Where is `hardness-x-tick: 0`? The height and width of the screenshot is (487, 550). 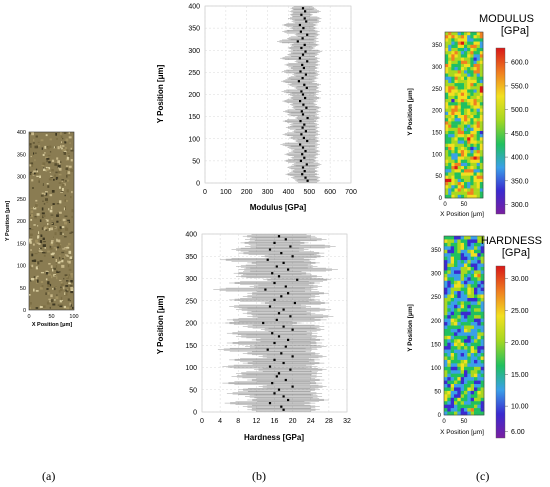 hardness-x-tick: 0 is located at coordinates (202, 421).